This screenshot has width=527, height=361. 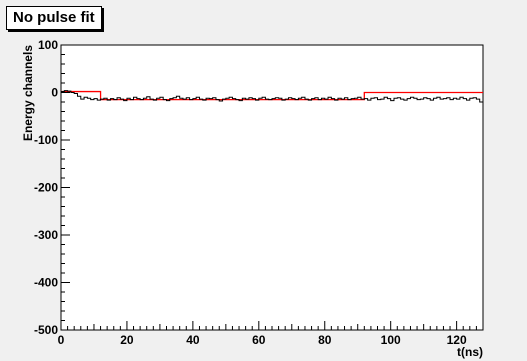 What do you see at coordinates (457, 340) in the screenshot?
I see `x-tick-label: 120` at bounding box center [457, 340].